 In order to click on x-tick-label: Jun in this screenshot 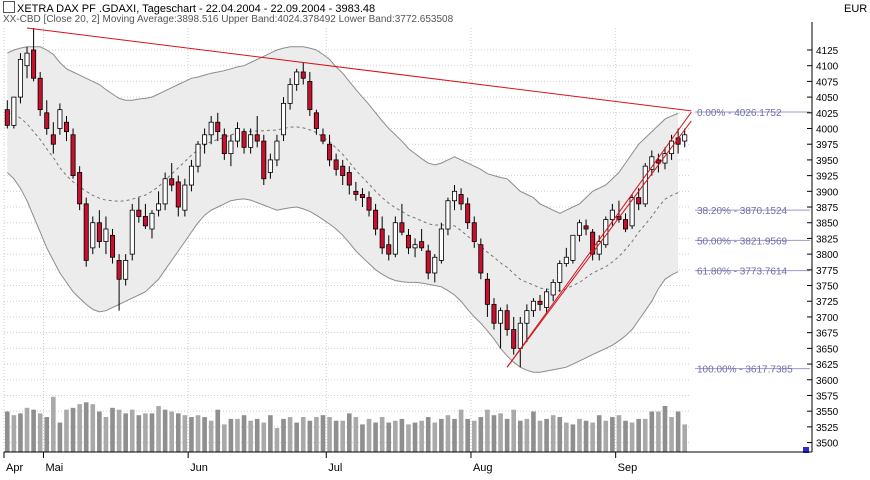, I will do `click(199, 468)`.